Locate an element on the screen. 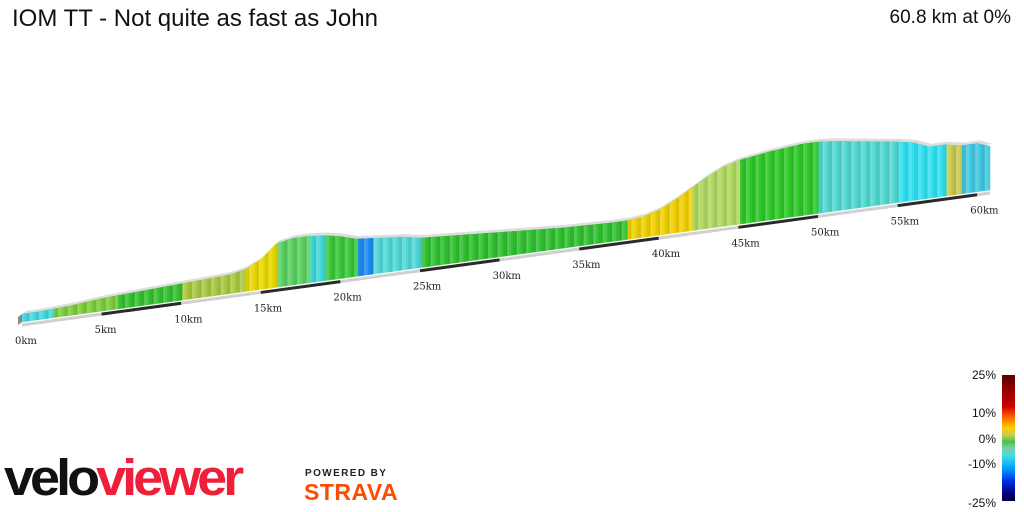  legend-label-max: 25% is located at coordinates (983, 375).